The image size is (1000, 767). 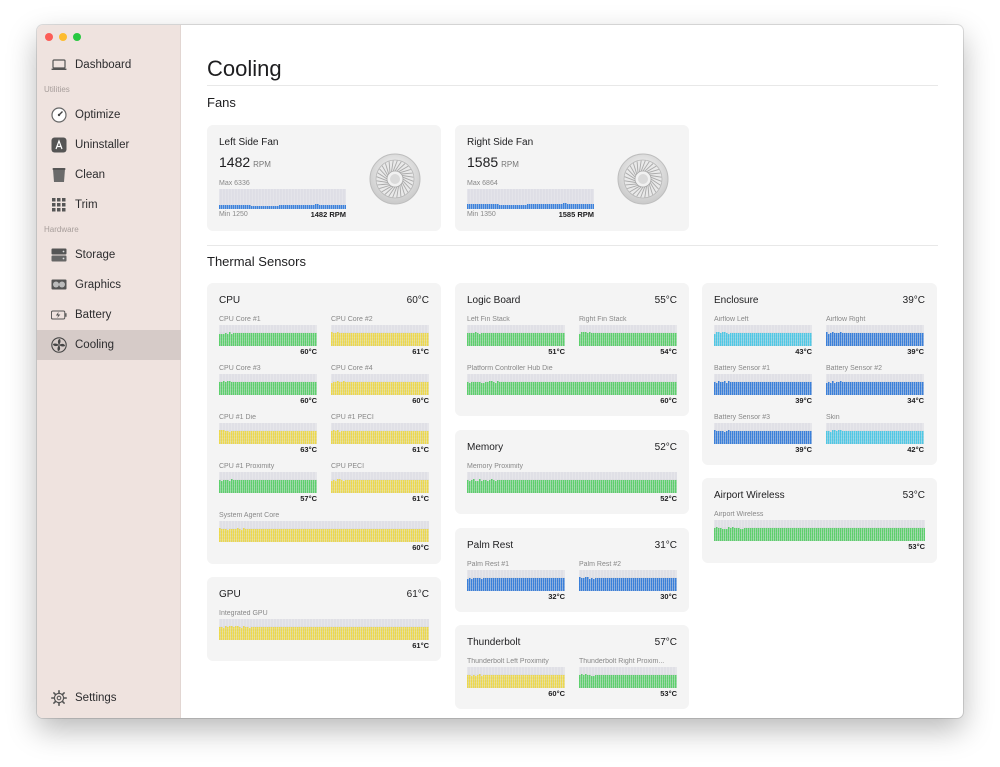 I want to click on fan-speed-graph, so click(x=283, y=199).